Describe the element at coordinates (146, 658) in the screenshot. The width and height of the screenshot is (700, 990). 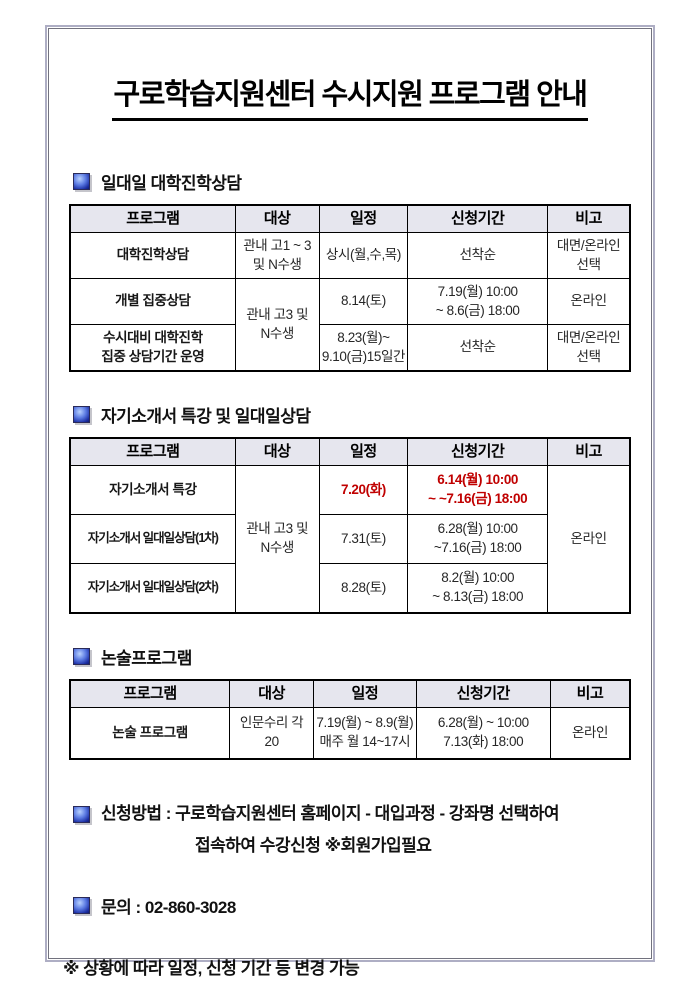
I see `section-heading-label: 논술프로그램` at that location.